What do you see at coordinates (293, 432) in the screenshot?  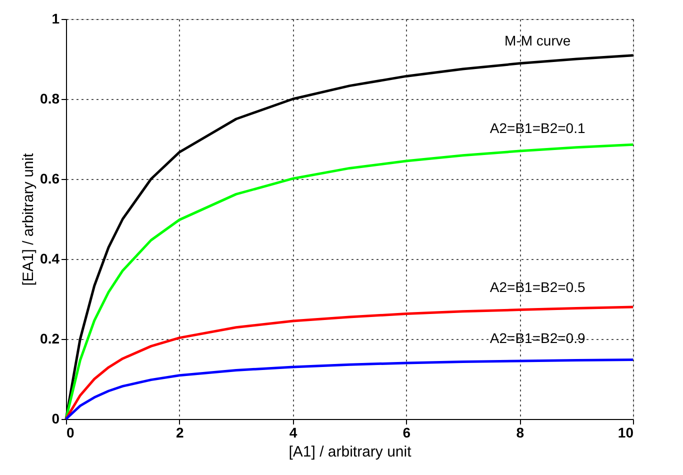 I see `x-tick-label: 4` at bounding box center [293, 432].